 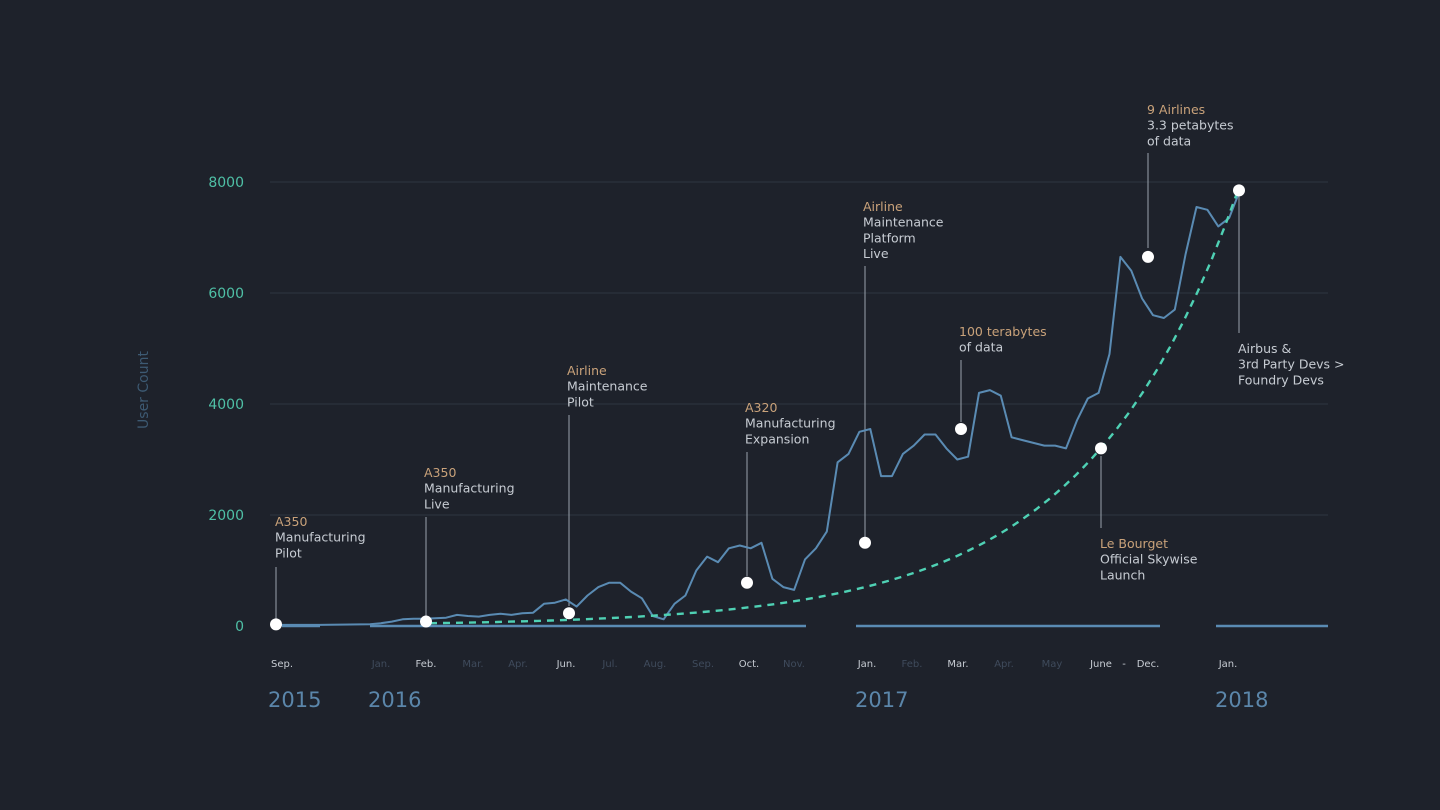 What do you see at coordinates (609, 664) in the screenshot?
I see `month-label-6: Jul.` at bounding box center [609, 664].